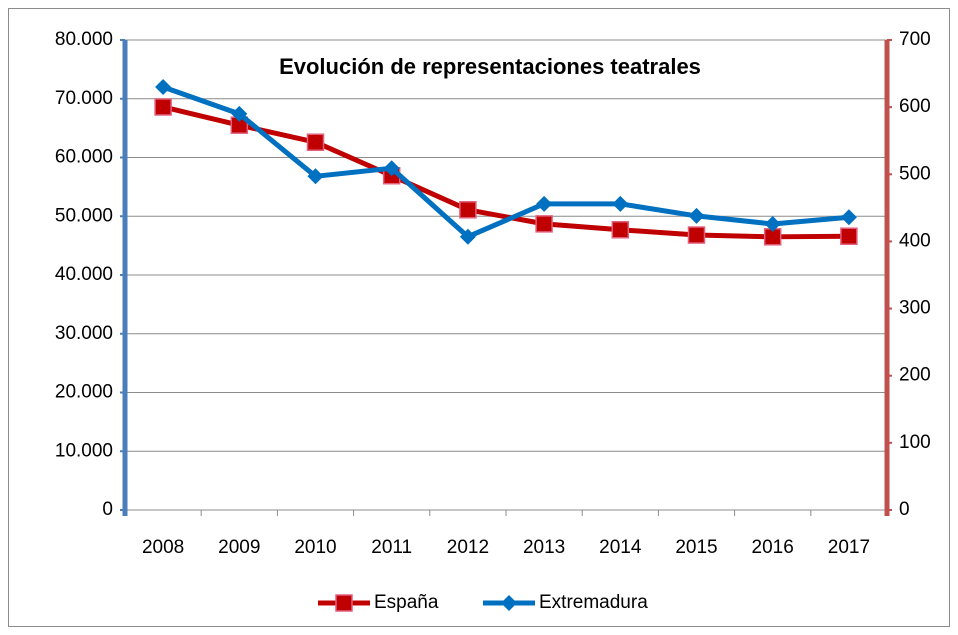  Describe the element at coordinates (915, 173) in the screenshot. I see `y2-tick-label: 500` at that location.